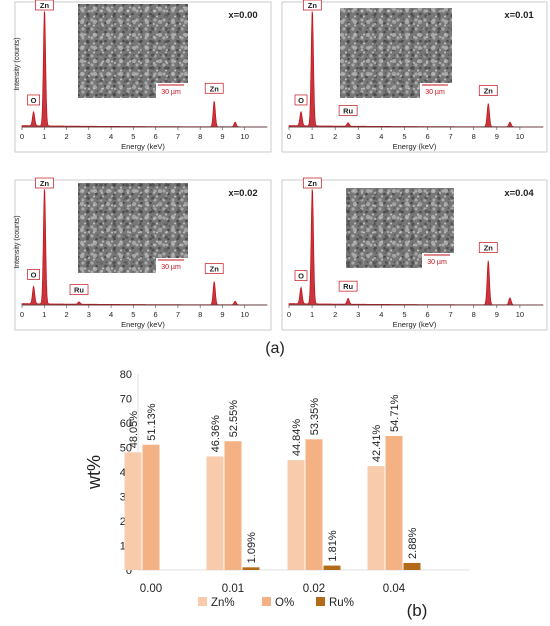 This screenshot has height=626, width=550. Describe the element at coordinates (129, 571) in the screenshot. I see `bar-y-tick-label: 0` at that location.